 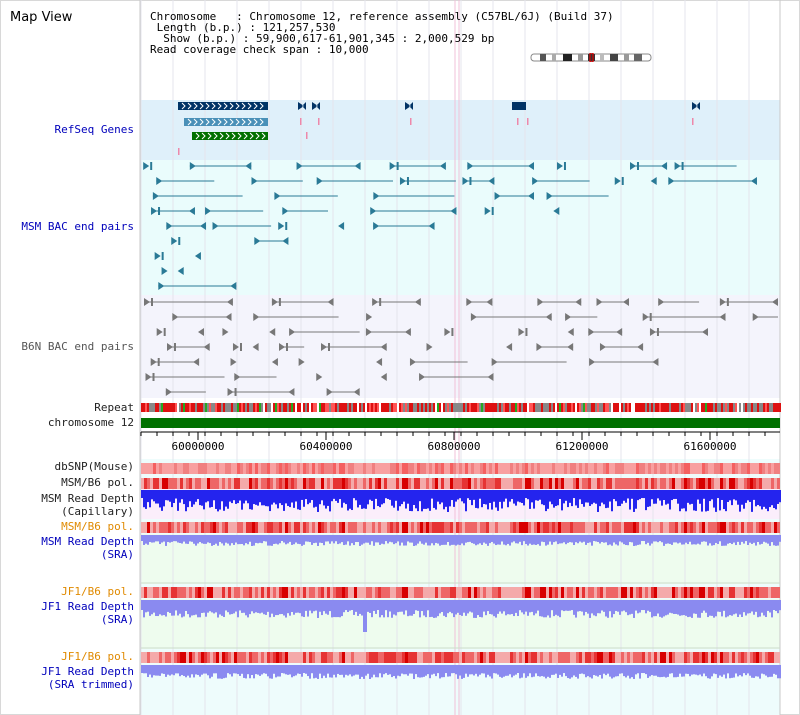 What do you see at coordinates (94, 129) in the screenshot?
I see `track-label-refseq: RefSeq Genes` at bounding box center [94, 129].